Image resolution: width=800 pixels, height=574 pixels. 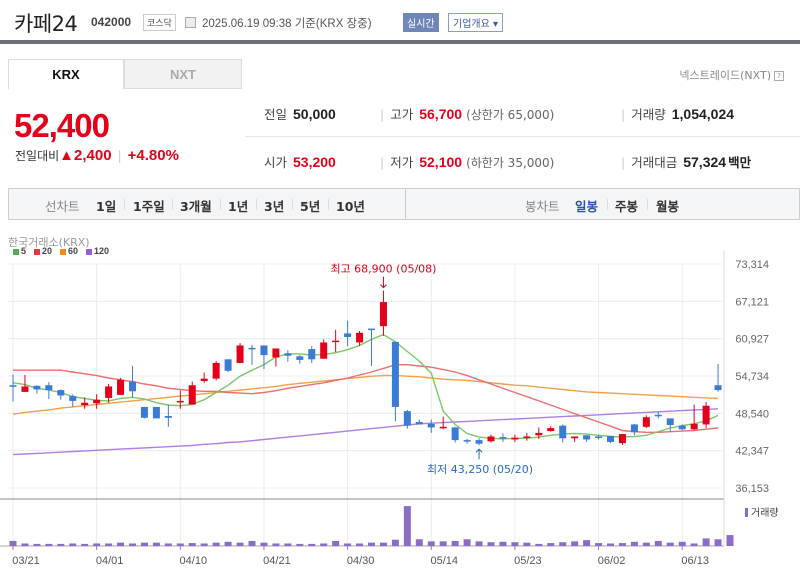 I want to click on price-change: 전일대비▲2,400 | +4.80%, so click(x=97, y=155).